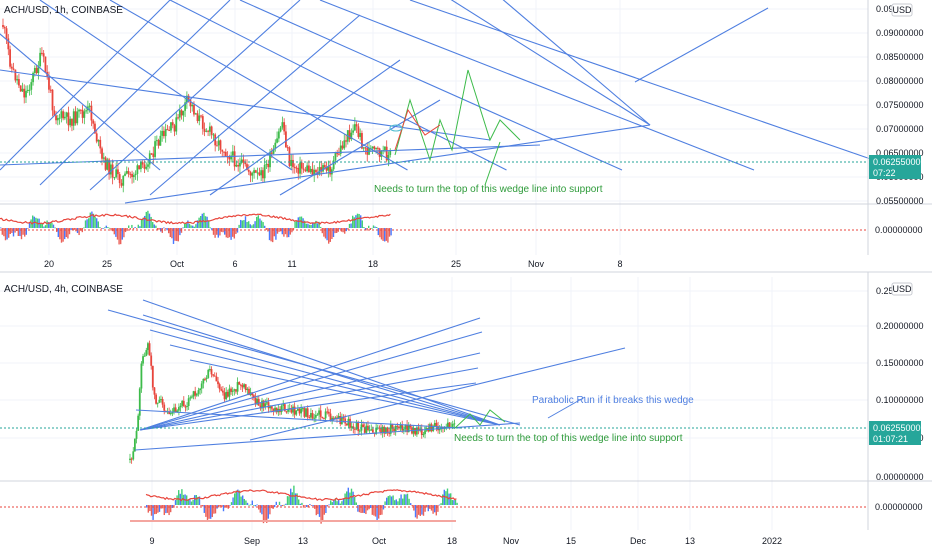 This screenshot has width=932, height=550. Describe the element at coordinates (613, 400) in the screenshot. I see `annotation-parabolic: Parabolic Run if it breaks this wedge` at that location.